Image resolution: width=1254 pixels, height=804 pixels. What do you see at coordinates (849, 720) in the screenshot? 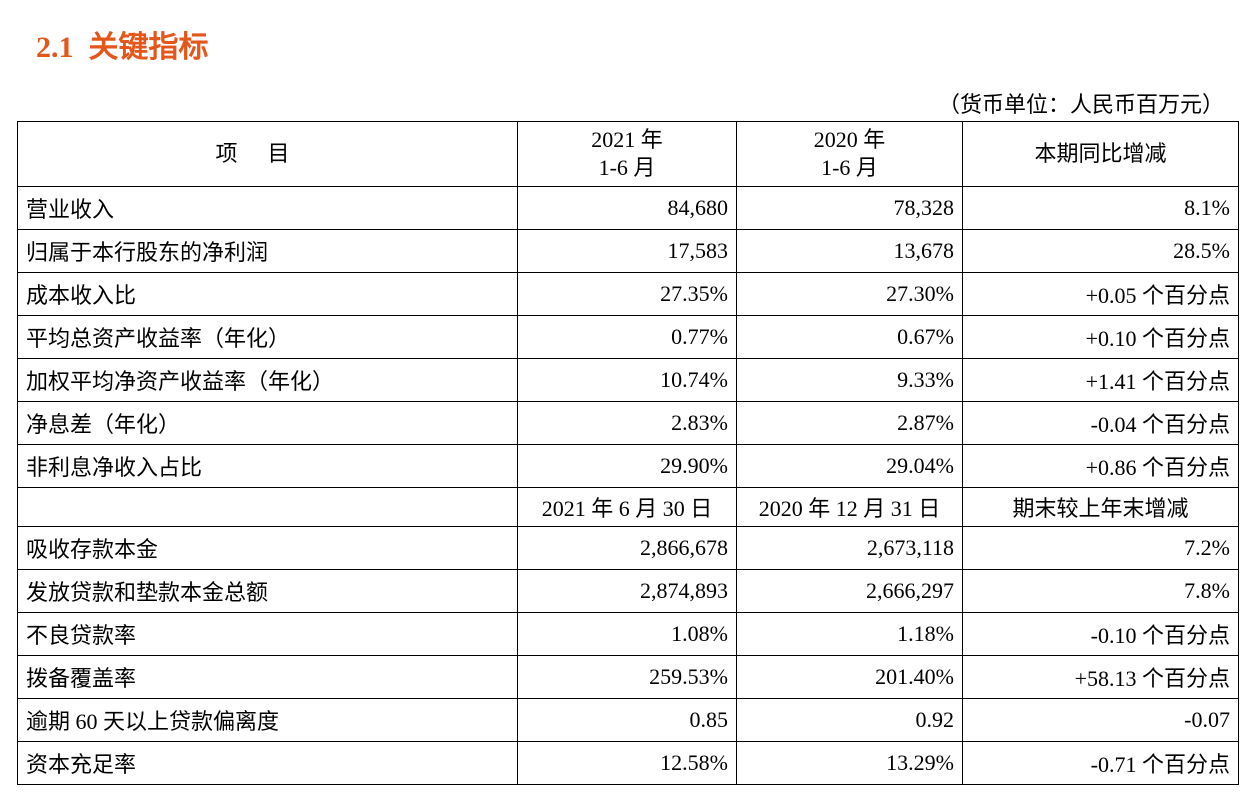
I see `value-2020: 0.92` at bounding box center [849, 720].